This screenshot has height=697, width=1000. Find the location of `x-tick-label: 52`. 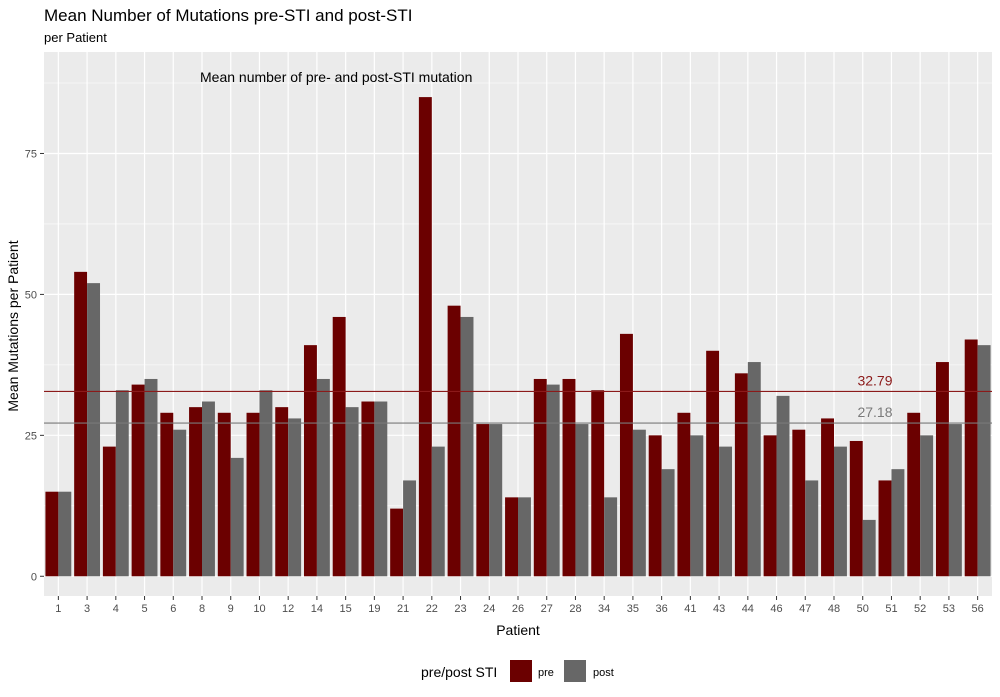

x-tick-label: 52 is located at coordinates (920, 609).